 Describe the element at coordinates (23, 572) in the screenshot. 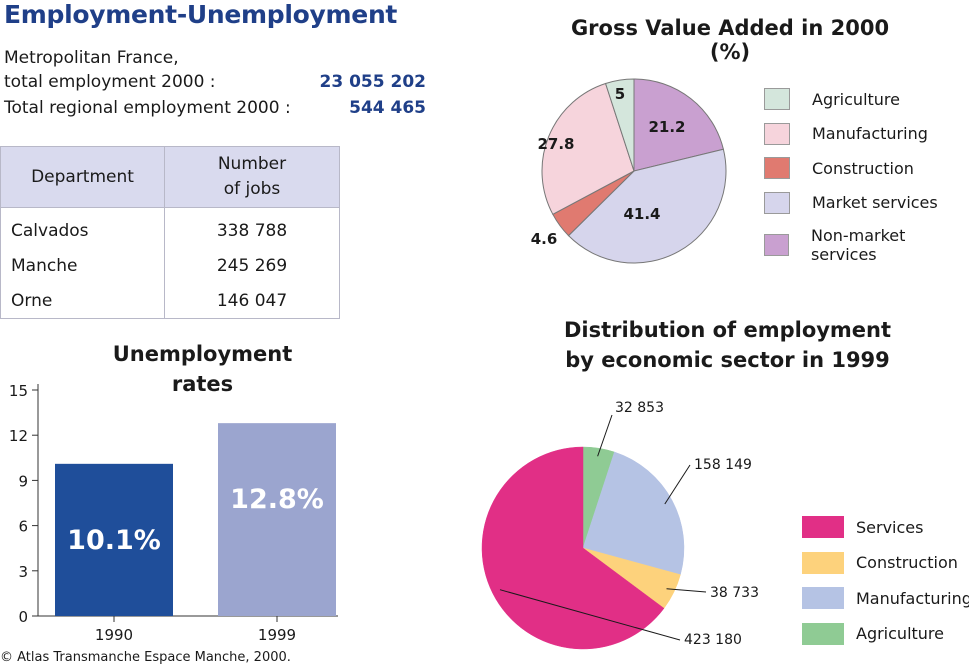

I see `y-tick-label: 3` at that location.